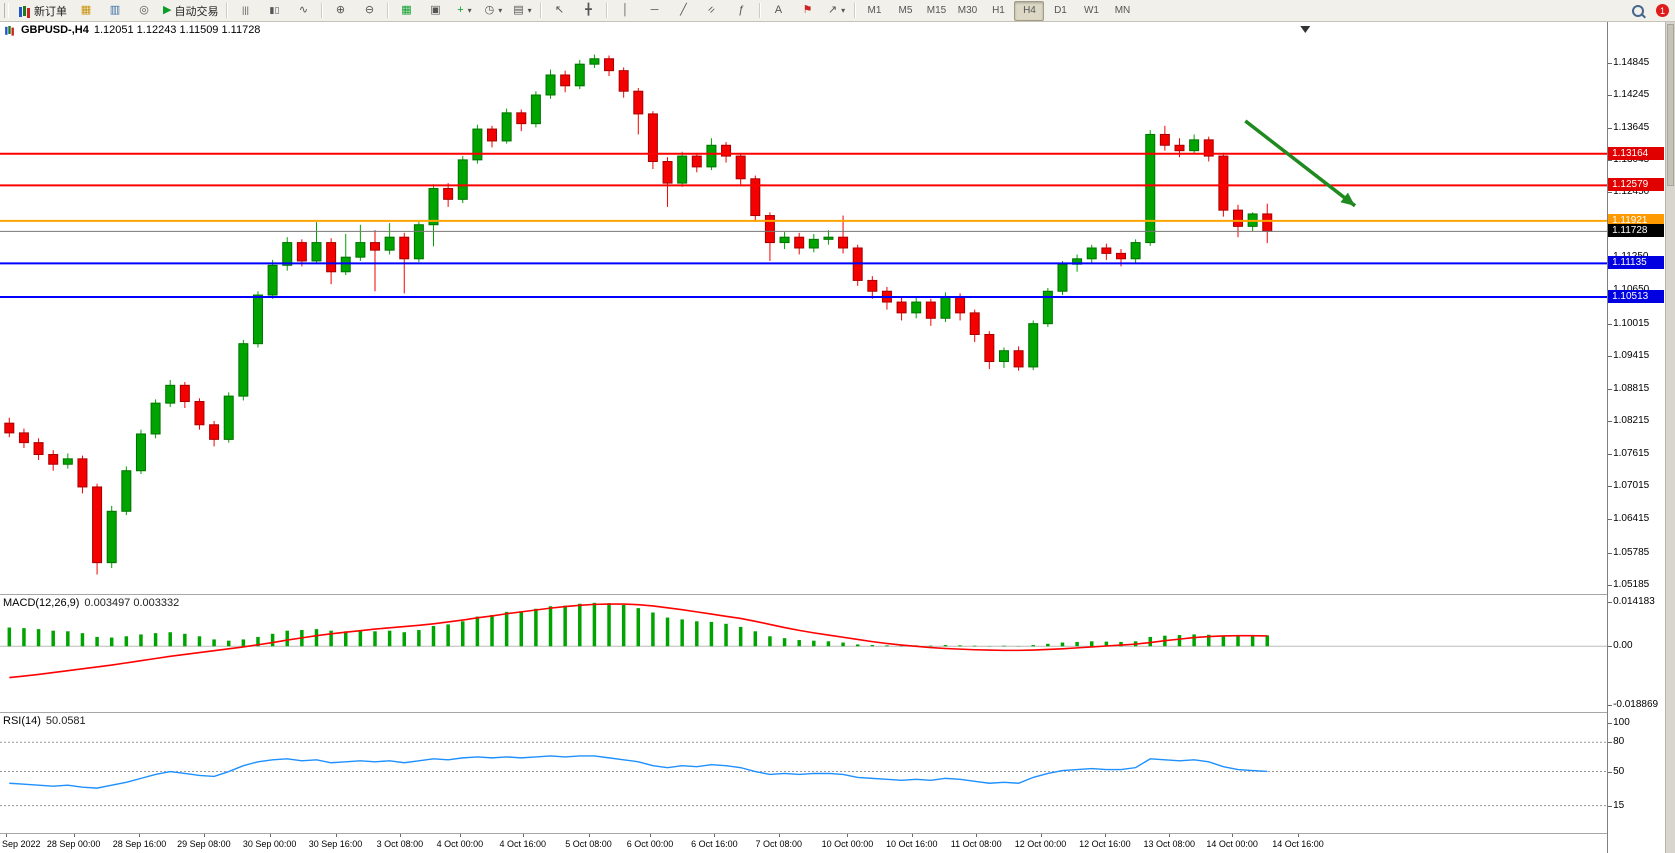 The width and height of the screenshot is (1675, 853). I want to click on chart-symbol-period: GBPUSD-,H4, so click(55, 30).